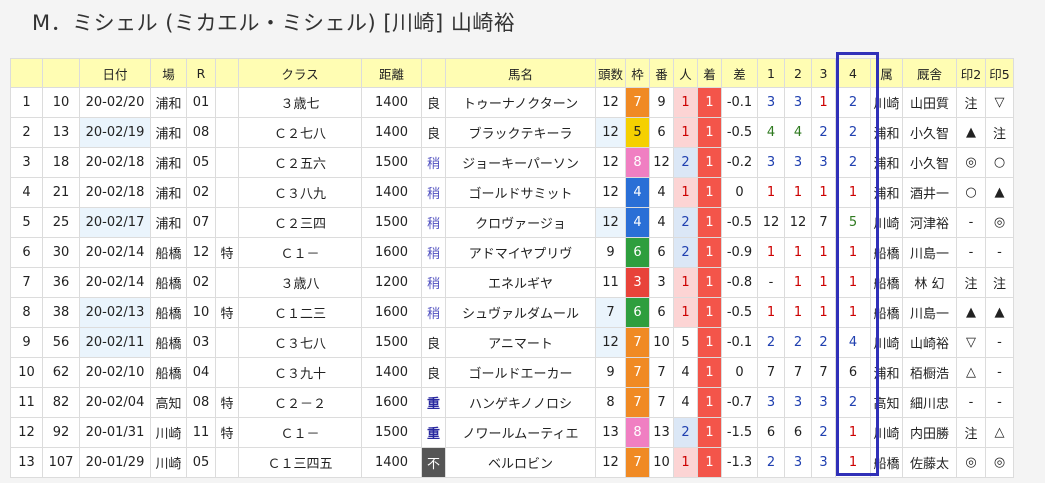 The image size is (1045, 483). Describe the element at coordinates (520, 372) in the screenshot. I see `horse-name: ゴールドエーカー` at that location.